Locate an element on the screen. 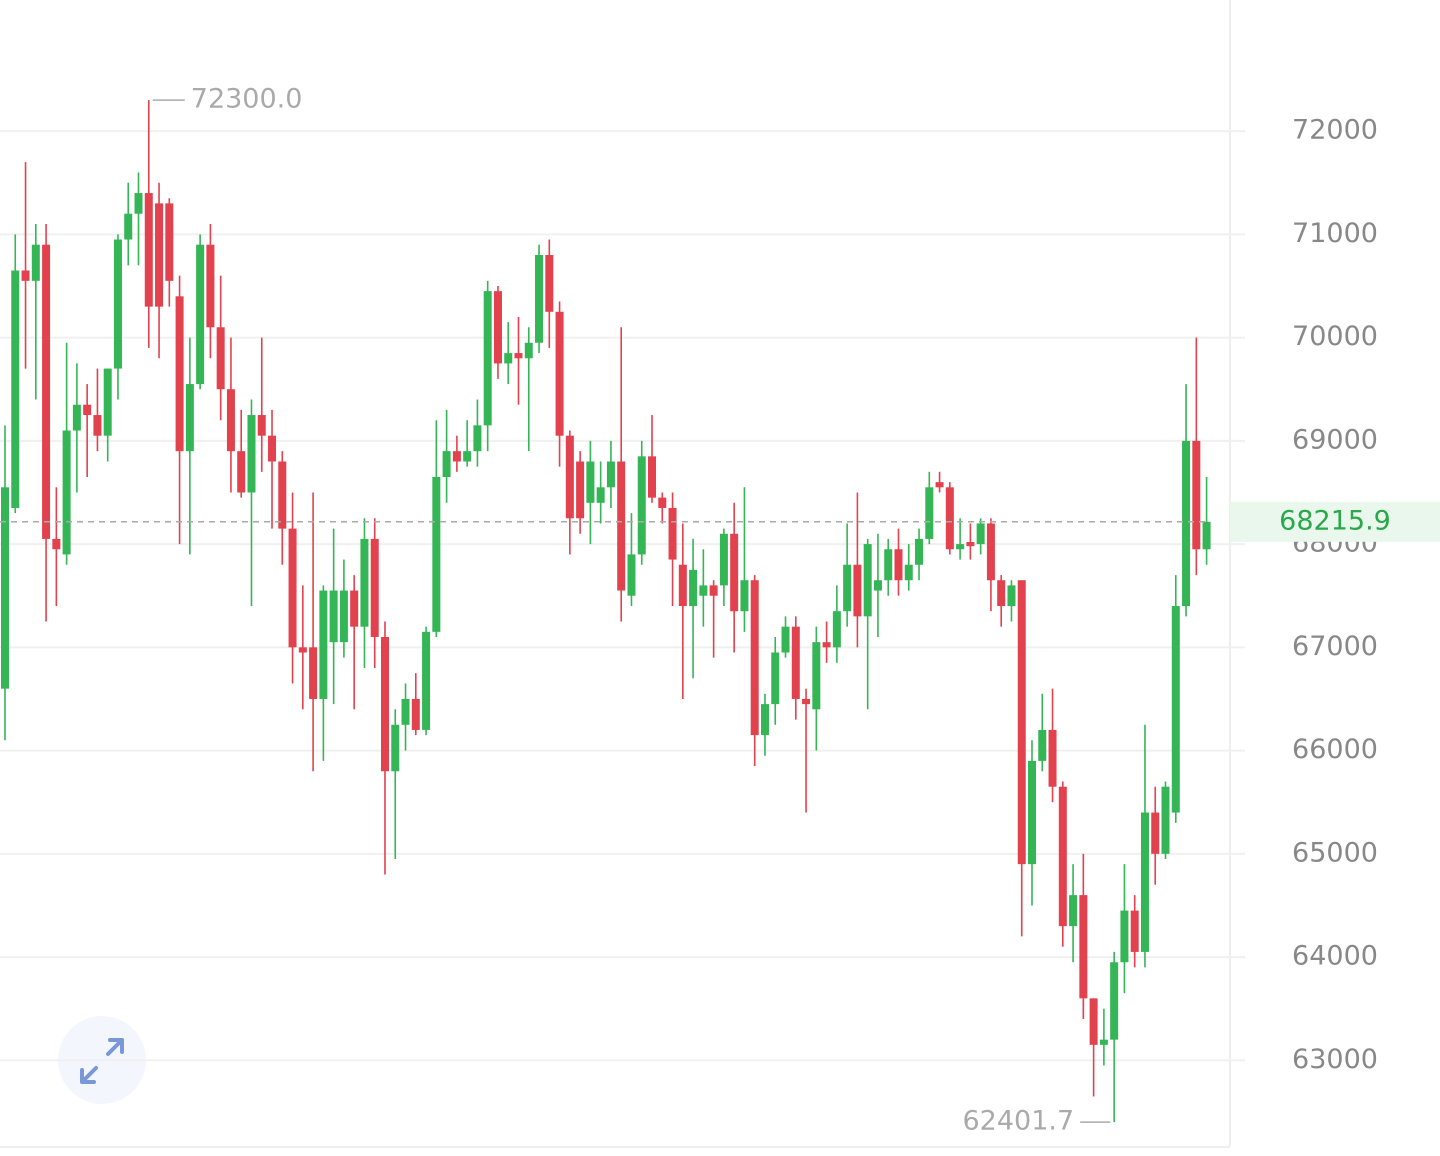  expand-icon is located at coordinates (102, 1061).